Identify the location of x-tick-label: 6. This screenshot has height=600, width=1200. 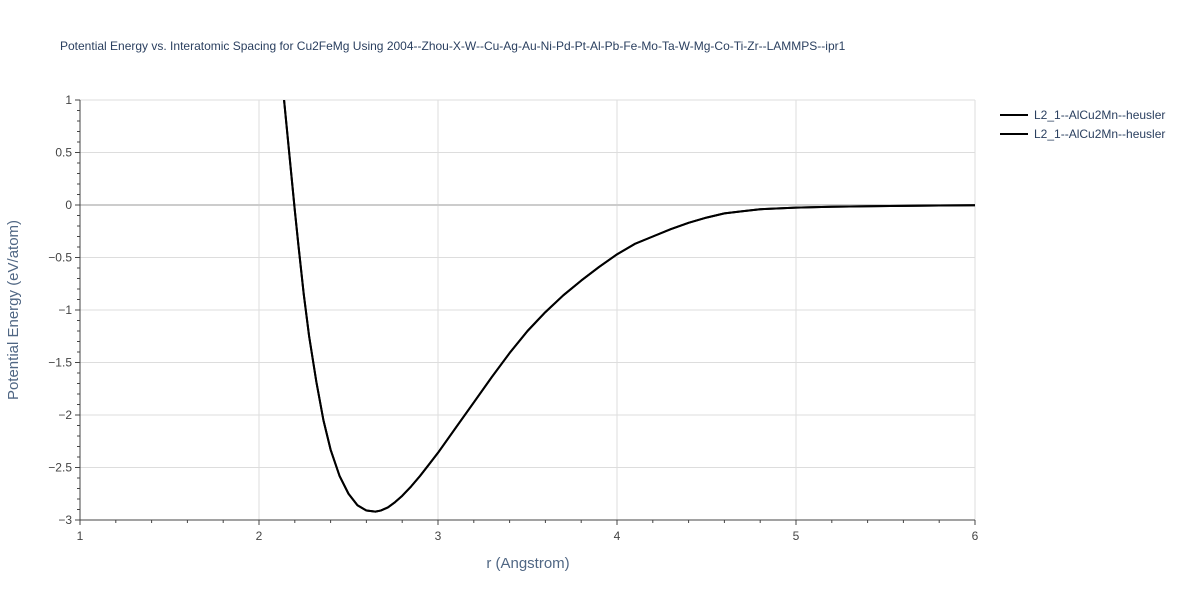
(975, 536).